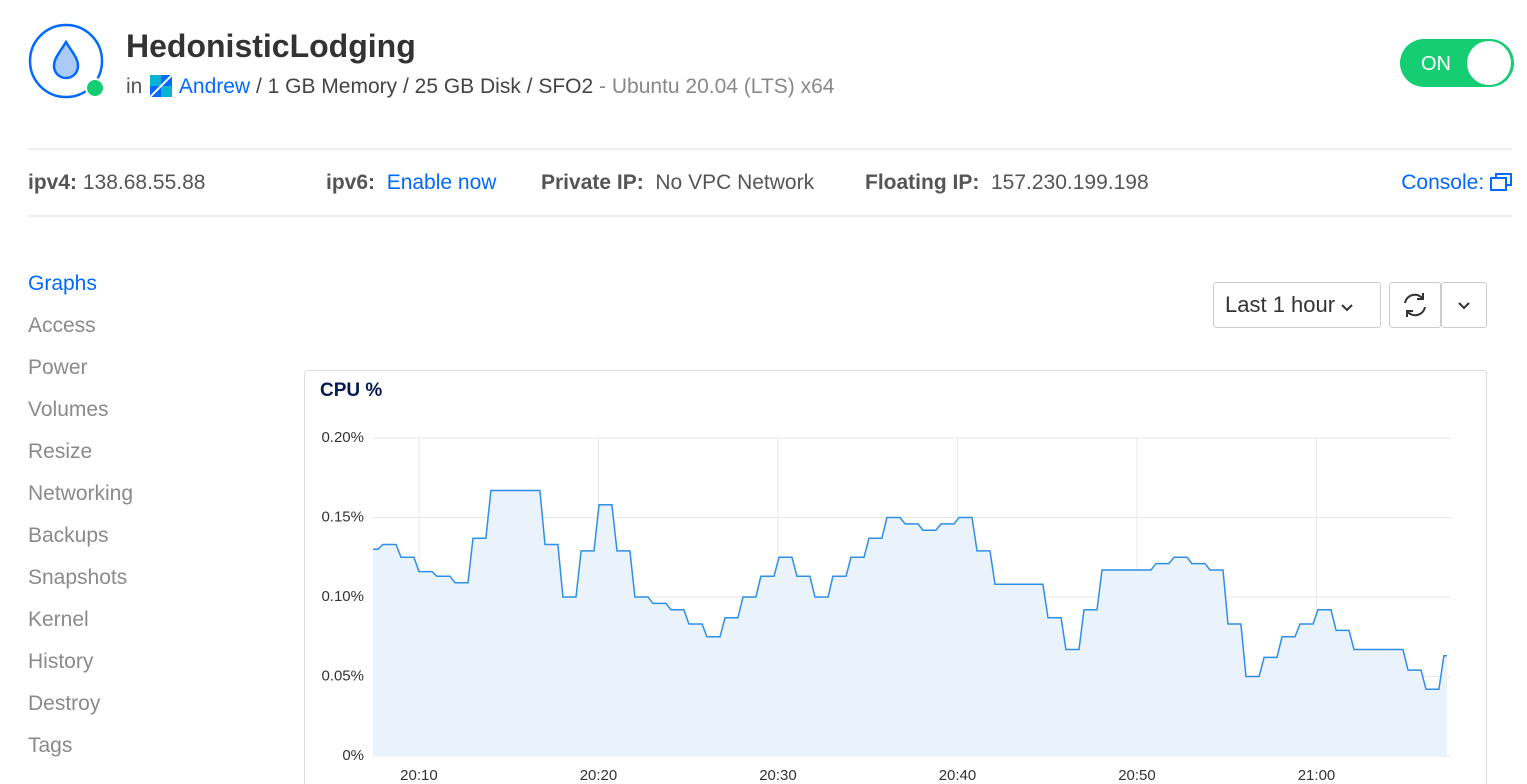 The height and width of the screenshot is (784, 1527). Describe the element at coordinates (58, 367) in the screenshot. I see `nav-item: Power` at that location.